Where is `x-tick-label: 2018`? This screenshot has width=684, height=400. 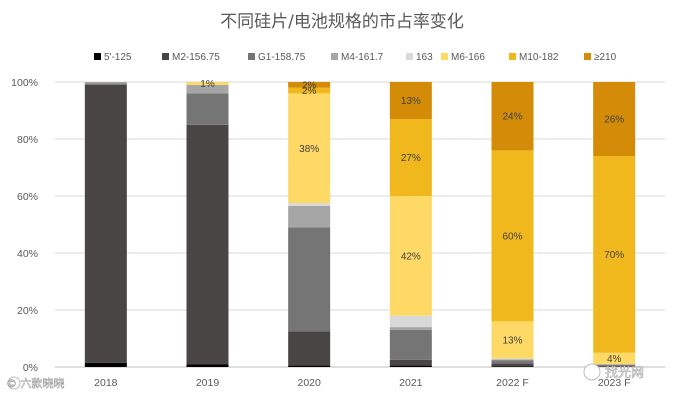
x-tick-label: 2018 is located at coordinates (106, 383).